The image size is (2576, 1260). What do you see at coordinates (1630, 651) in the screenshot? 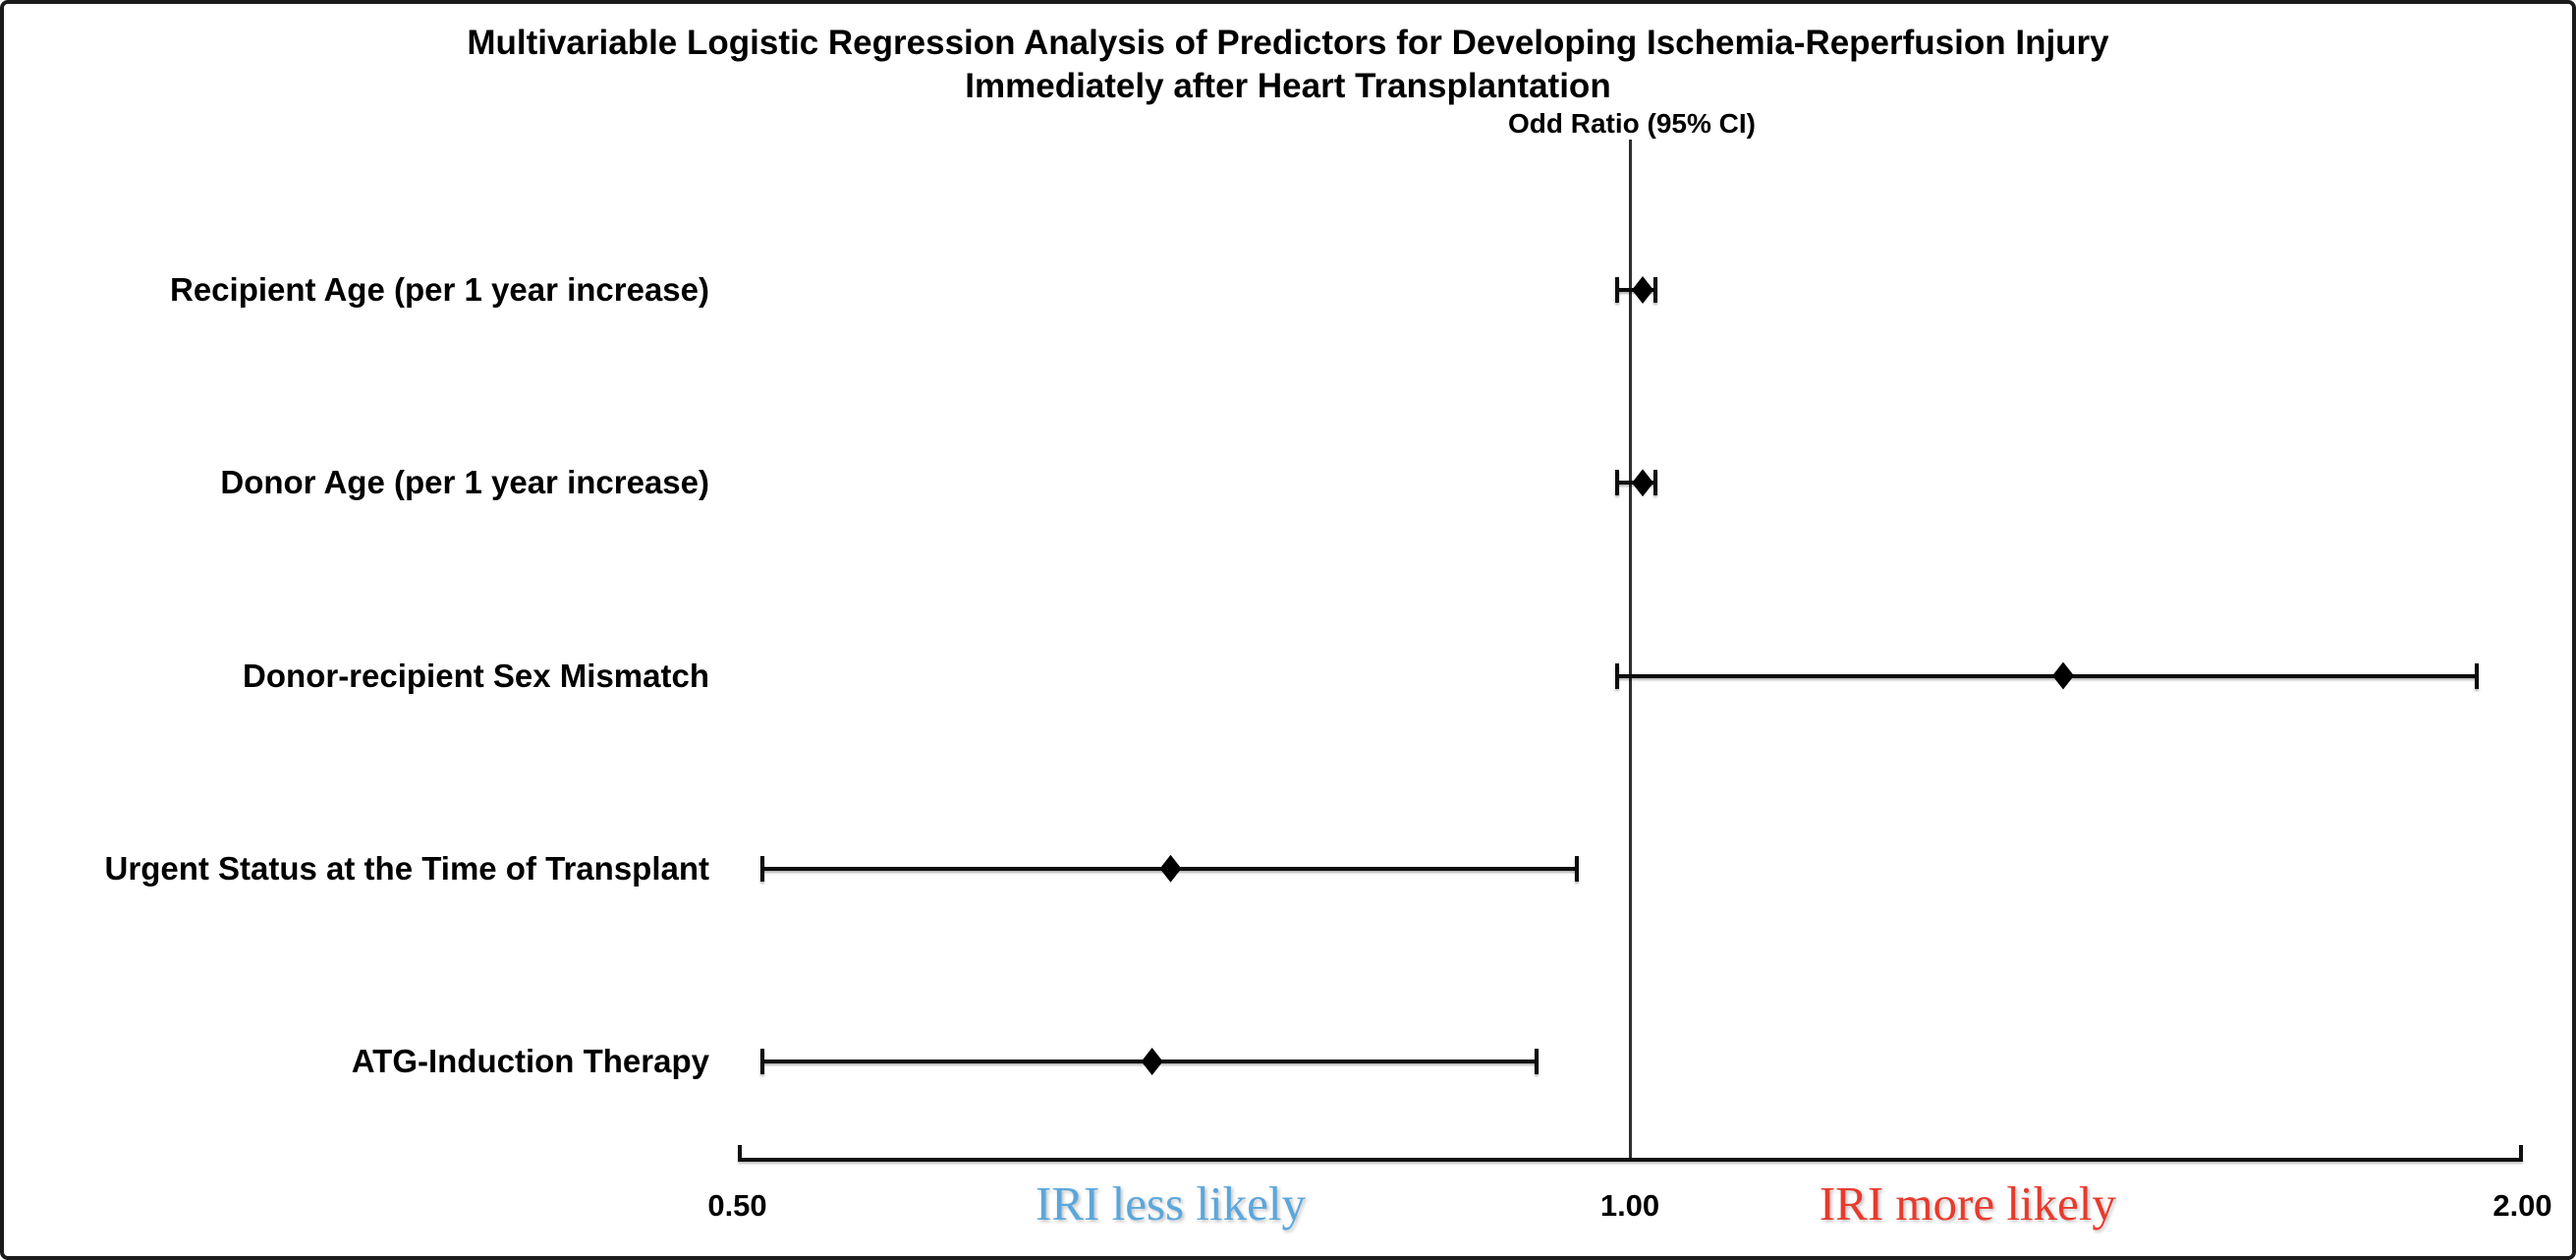
I see `reference-line-1.00` at bounding box center [1630, 651].